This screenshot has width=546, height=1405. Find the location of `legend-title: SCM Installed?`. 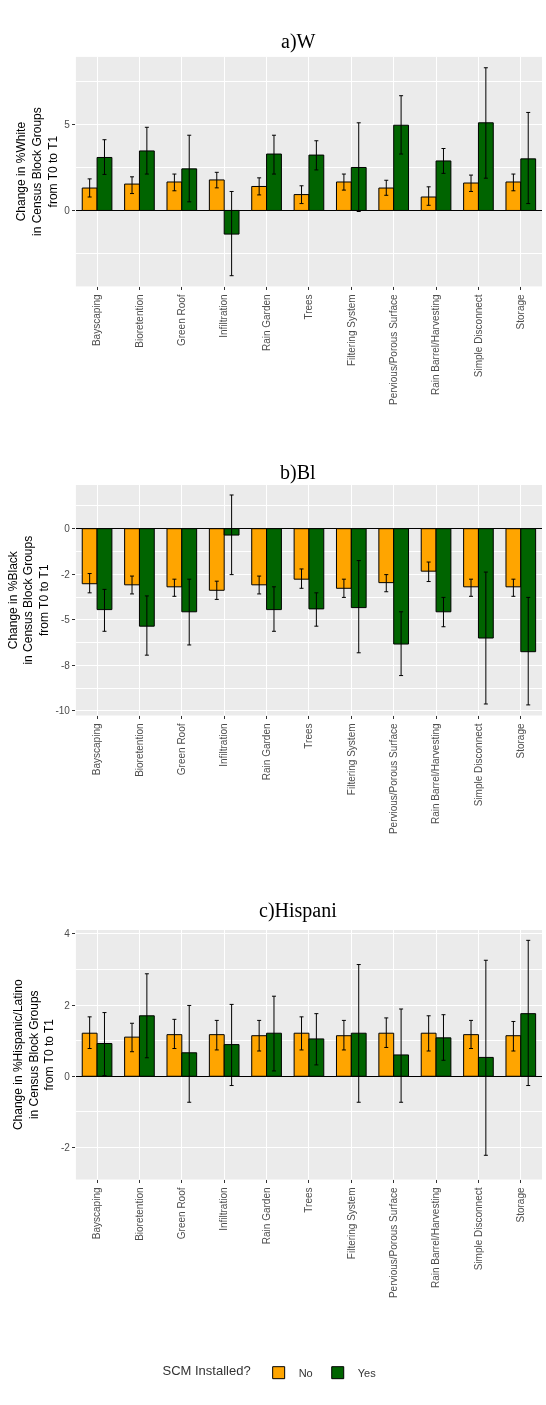

legend-title: SCM Installed? is located at coordinates (206, 1371).